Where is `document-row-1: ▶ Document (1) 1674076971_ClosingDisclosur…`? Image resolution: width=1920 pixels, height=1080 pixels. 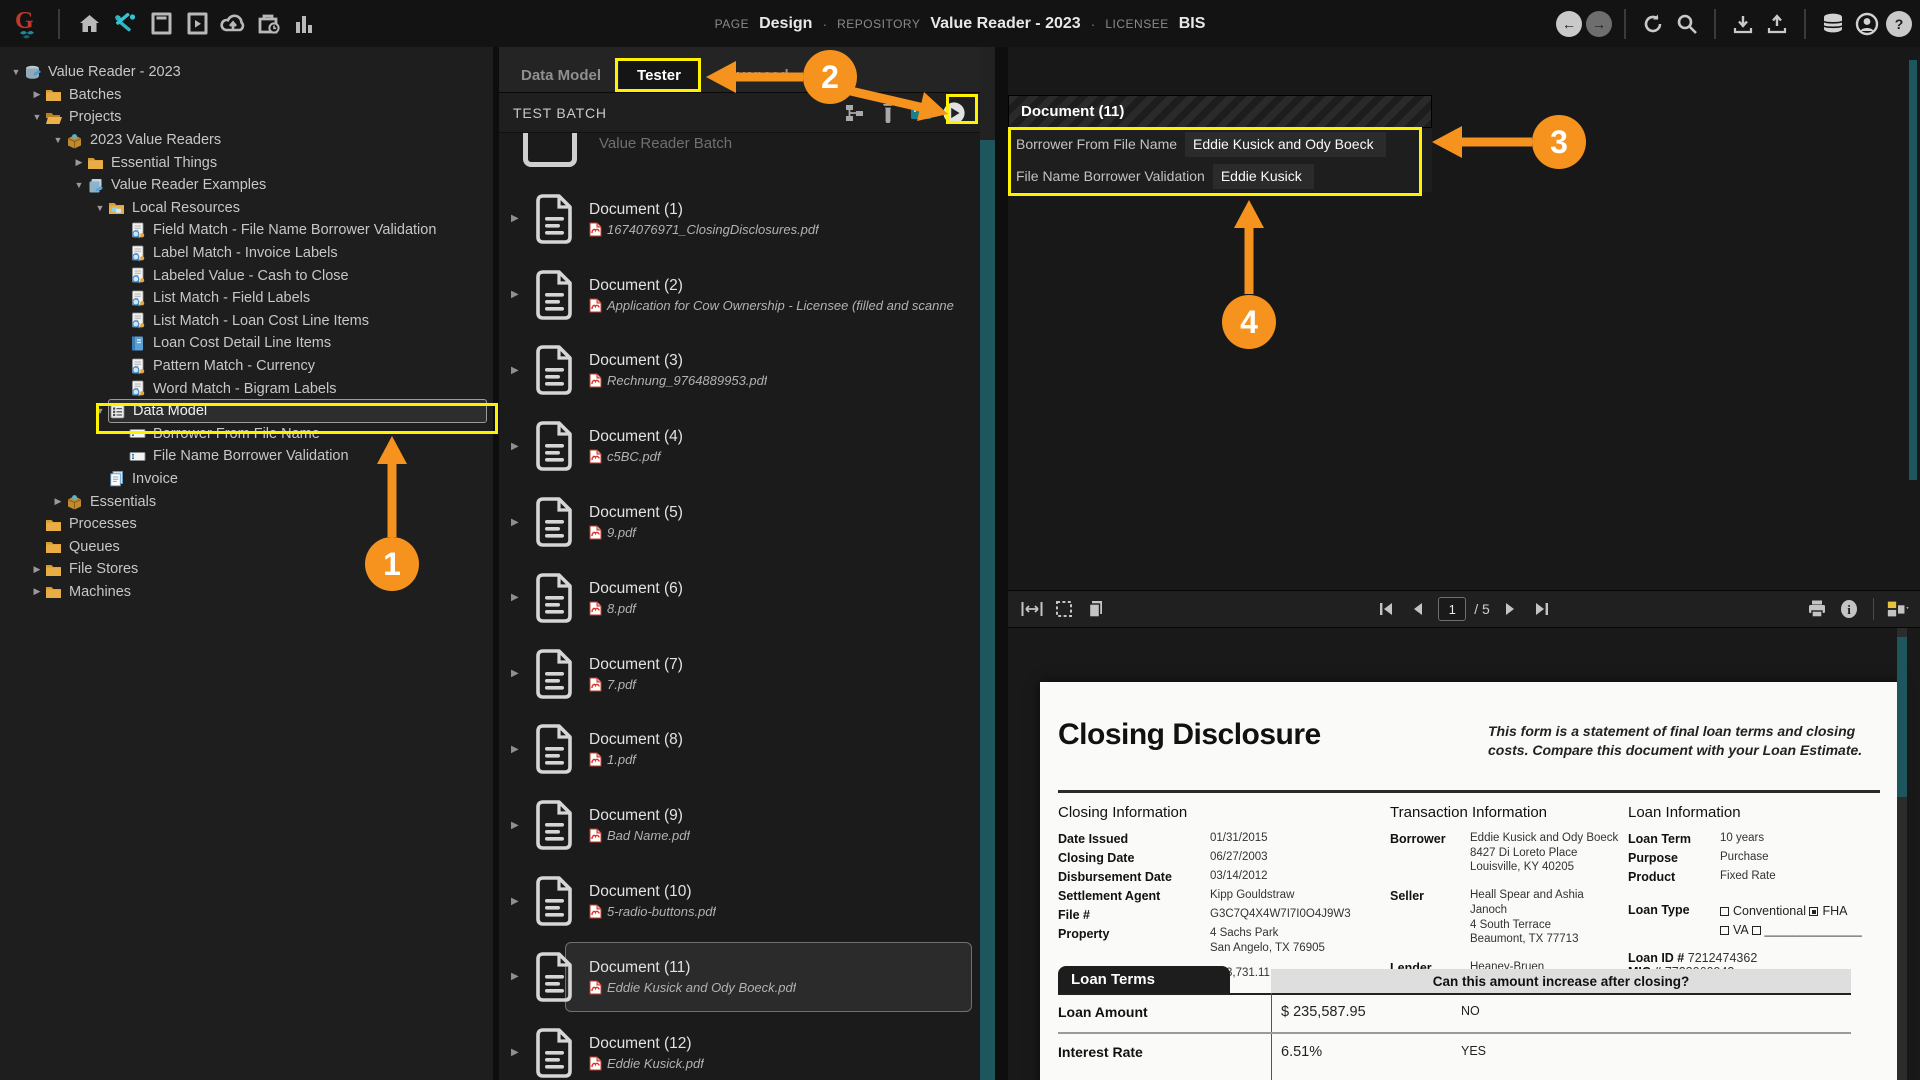
document-row-1: ▶ Document (1) 1674076971_ClosingDisclosur… is located at coordinates (739, 219).